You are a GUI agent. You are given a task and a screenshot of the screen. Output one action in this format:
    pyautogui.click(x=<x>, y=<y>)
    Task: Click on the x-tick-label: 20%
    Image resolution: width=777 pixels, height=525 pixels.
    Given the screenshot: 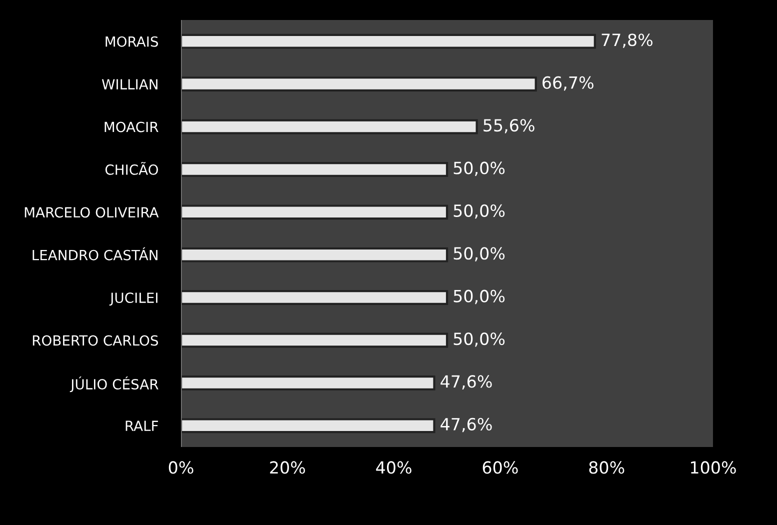 What is the action you would take?
    pyautogui.click(x=287, y=467)
    